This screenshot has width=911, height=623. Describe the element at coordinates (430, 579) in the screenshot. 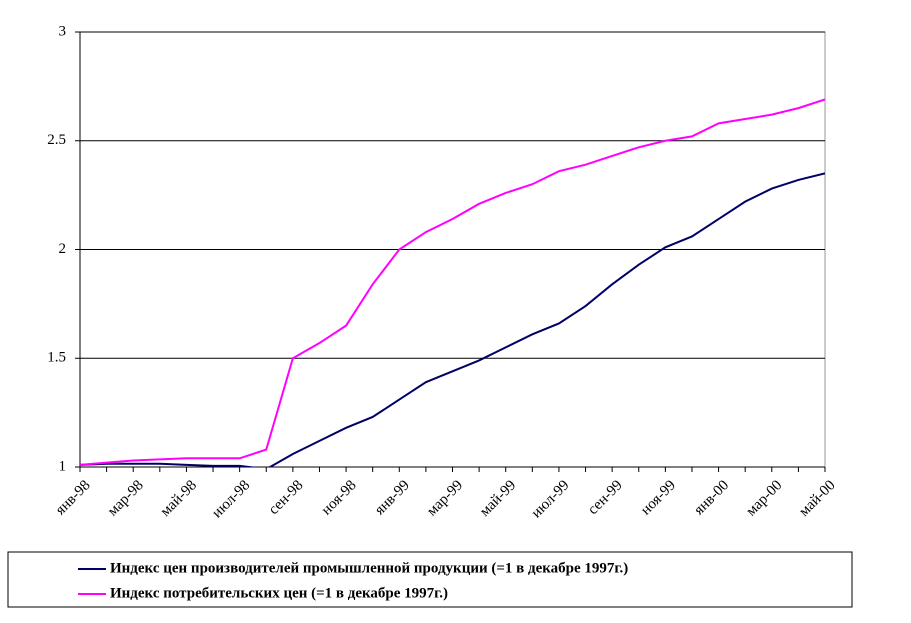

I see `legend-box` at that location.